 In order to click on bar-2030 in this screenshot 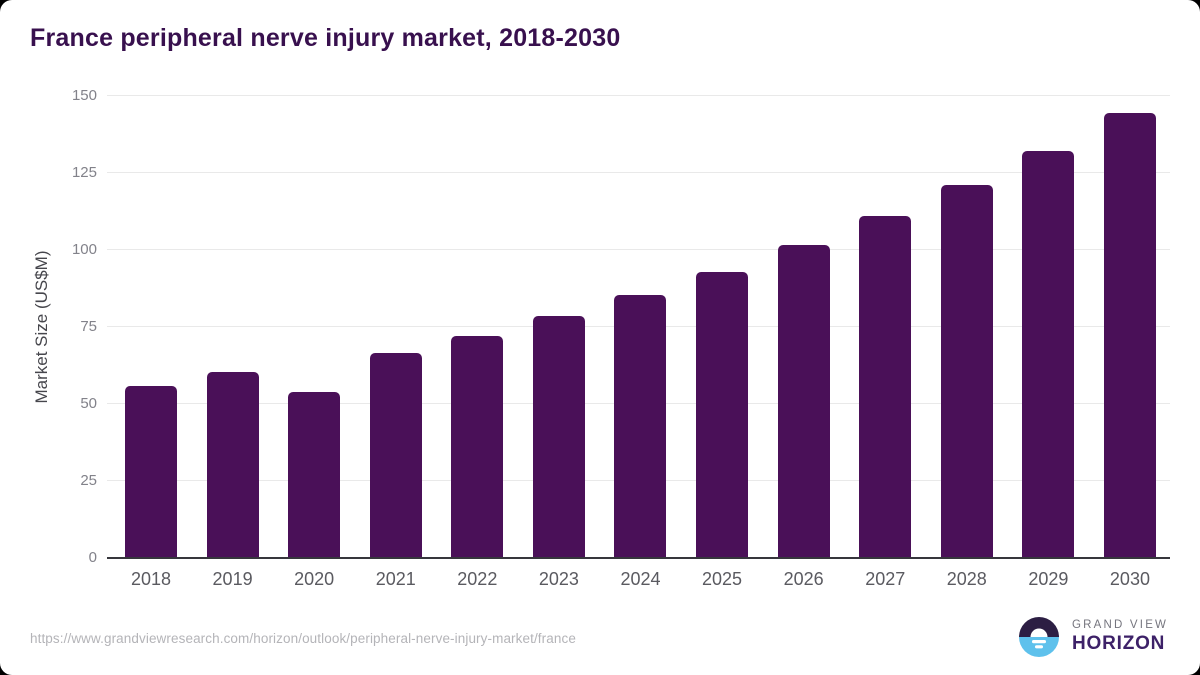, I will do `click(1129, 335)`.